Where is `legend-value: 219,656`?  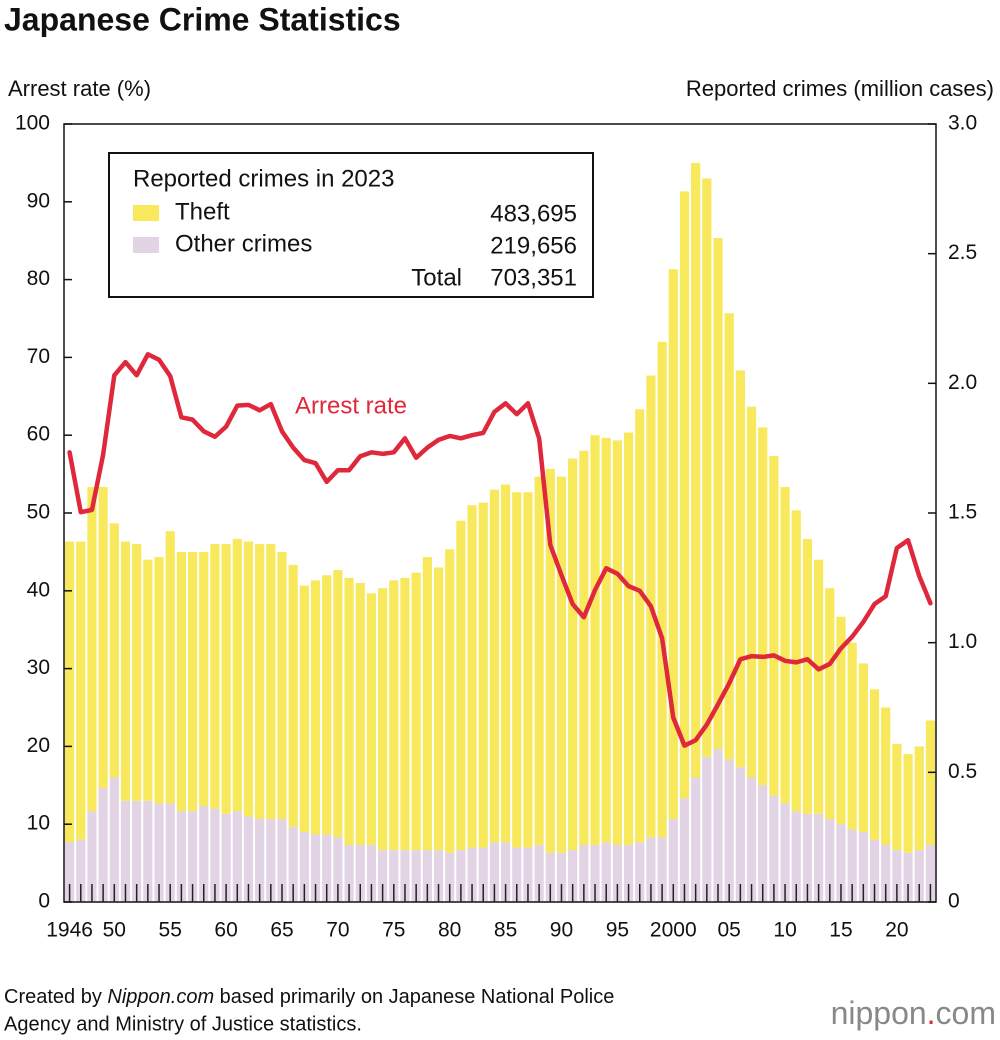 legend-value: 219,656 is located at coordinates (533, 245).